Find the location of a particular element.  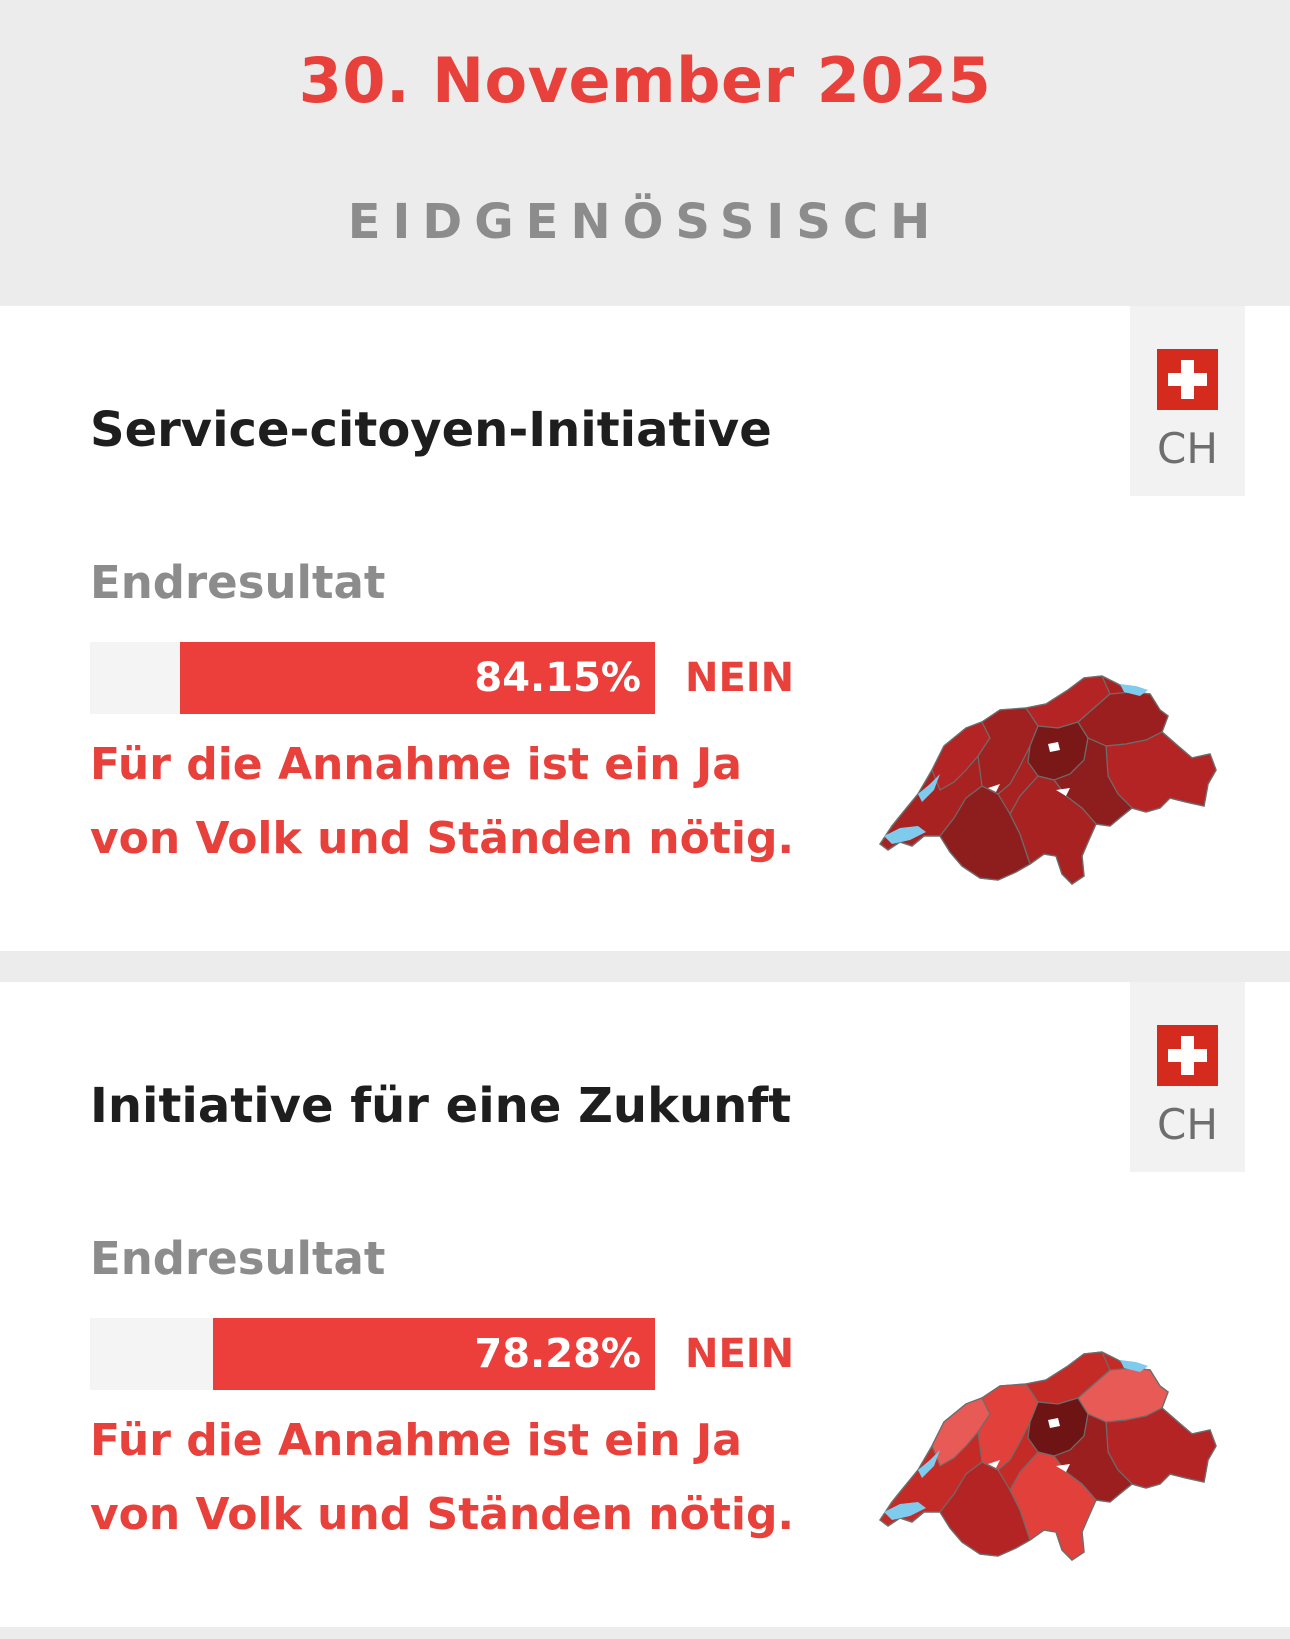

vote-title: Initiative für eine Zukunft is located at coordinates (441, 1106).